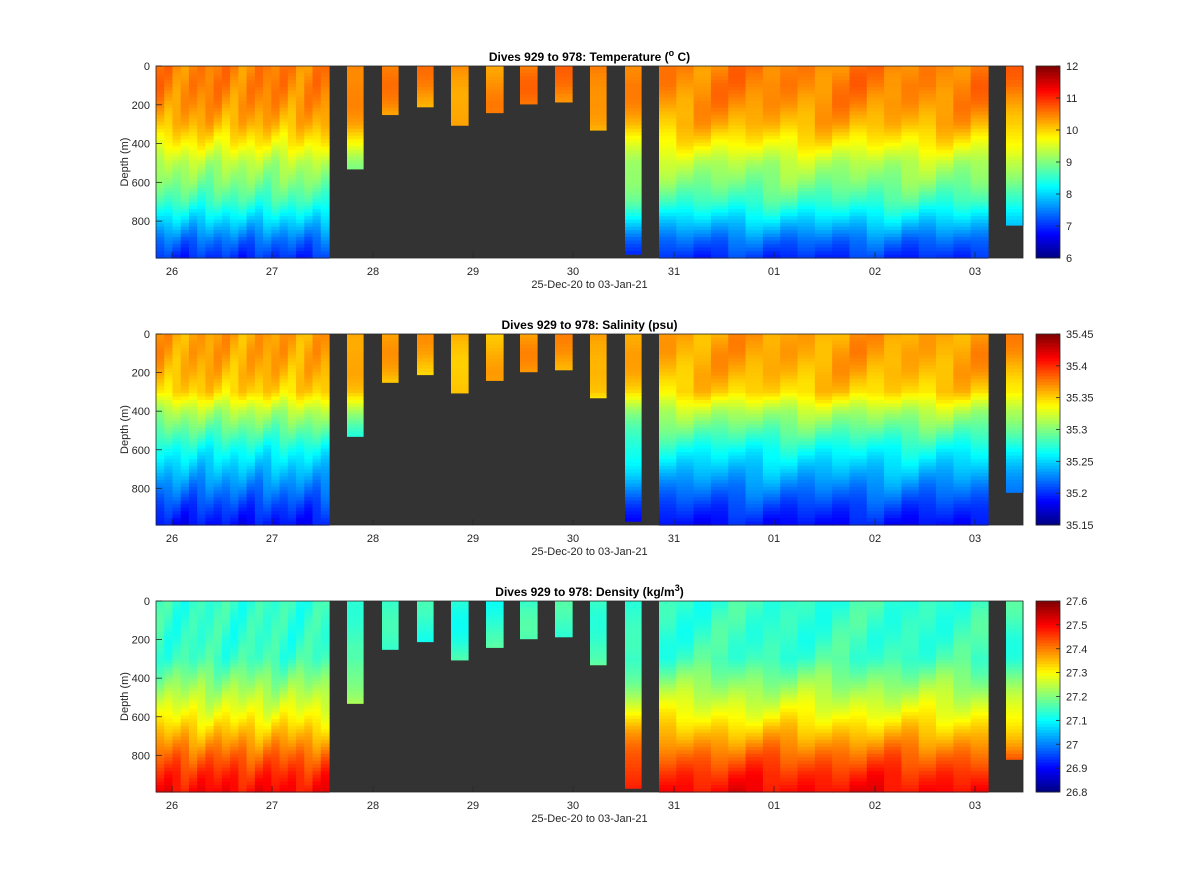 This screenshot has height=892, width=1200. What do you see at coordinates (1048, 146) in the screenshot?
I see `colorbar-segment` at bounding box center [1048, 146].